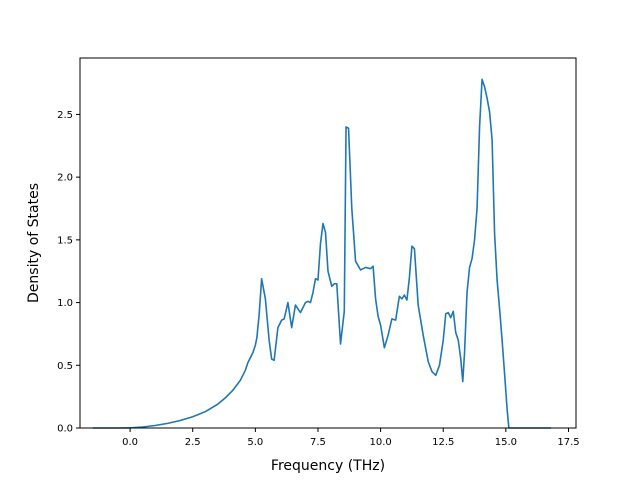  Describe the element at coordinates (328, 466) in the screenshot. I see `x-axis-label: Frequency (THz)` at that location.